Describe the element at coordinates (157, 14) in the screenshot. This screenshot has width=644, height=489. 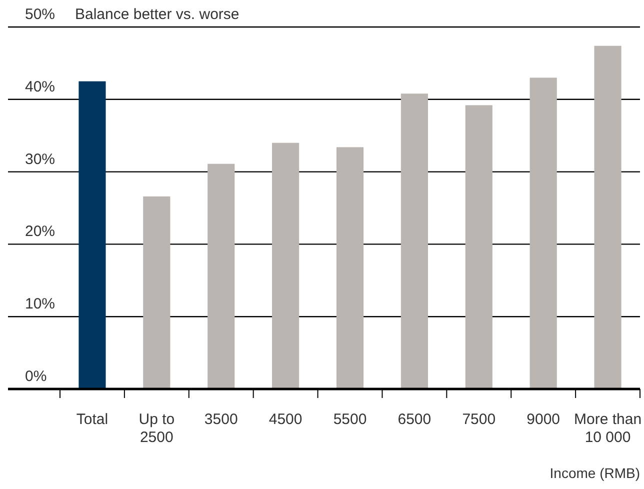
I see `chart-title: Balance better vs. worse` at that location.